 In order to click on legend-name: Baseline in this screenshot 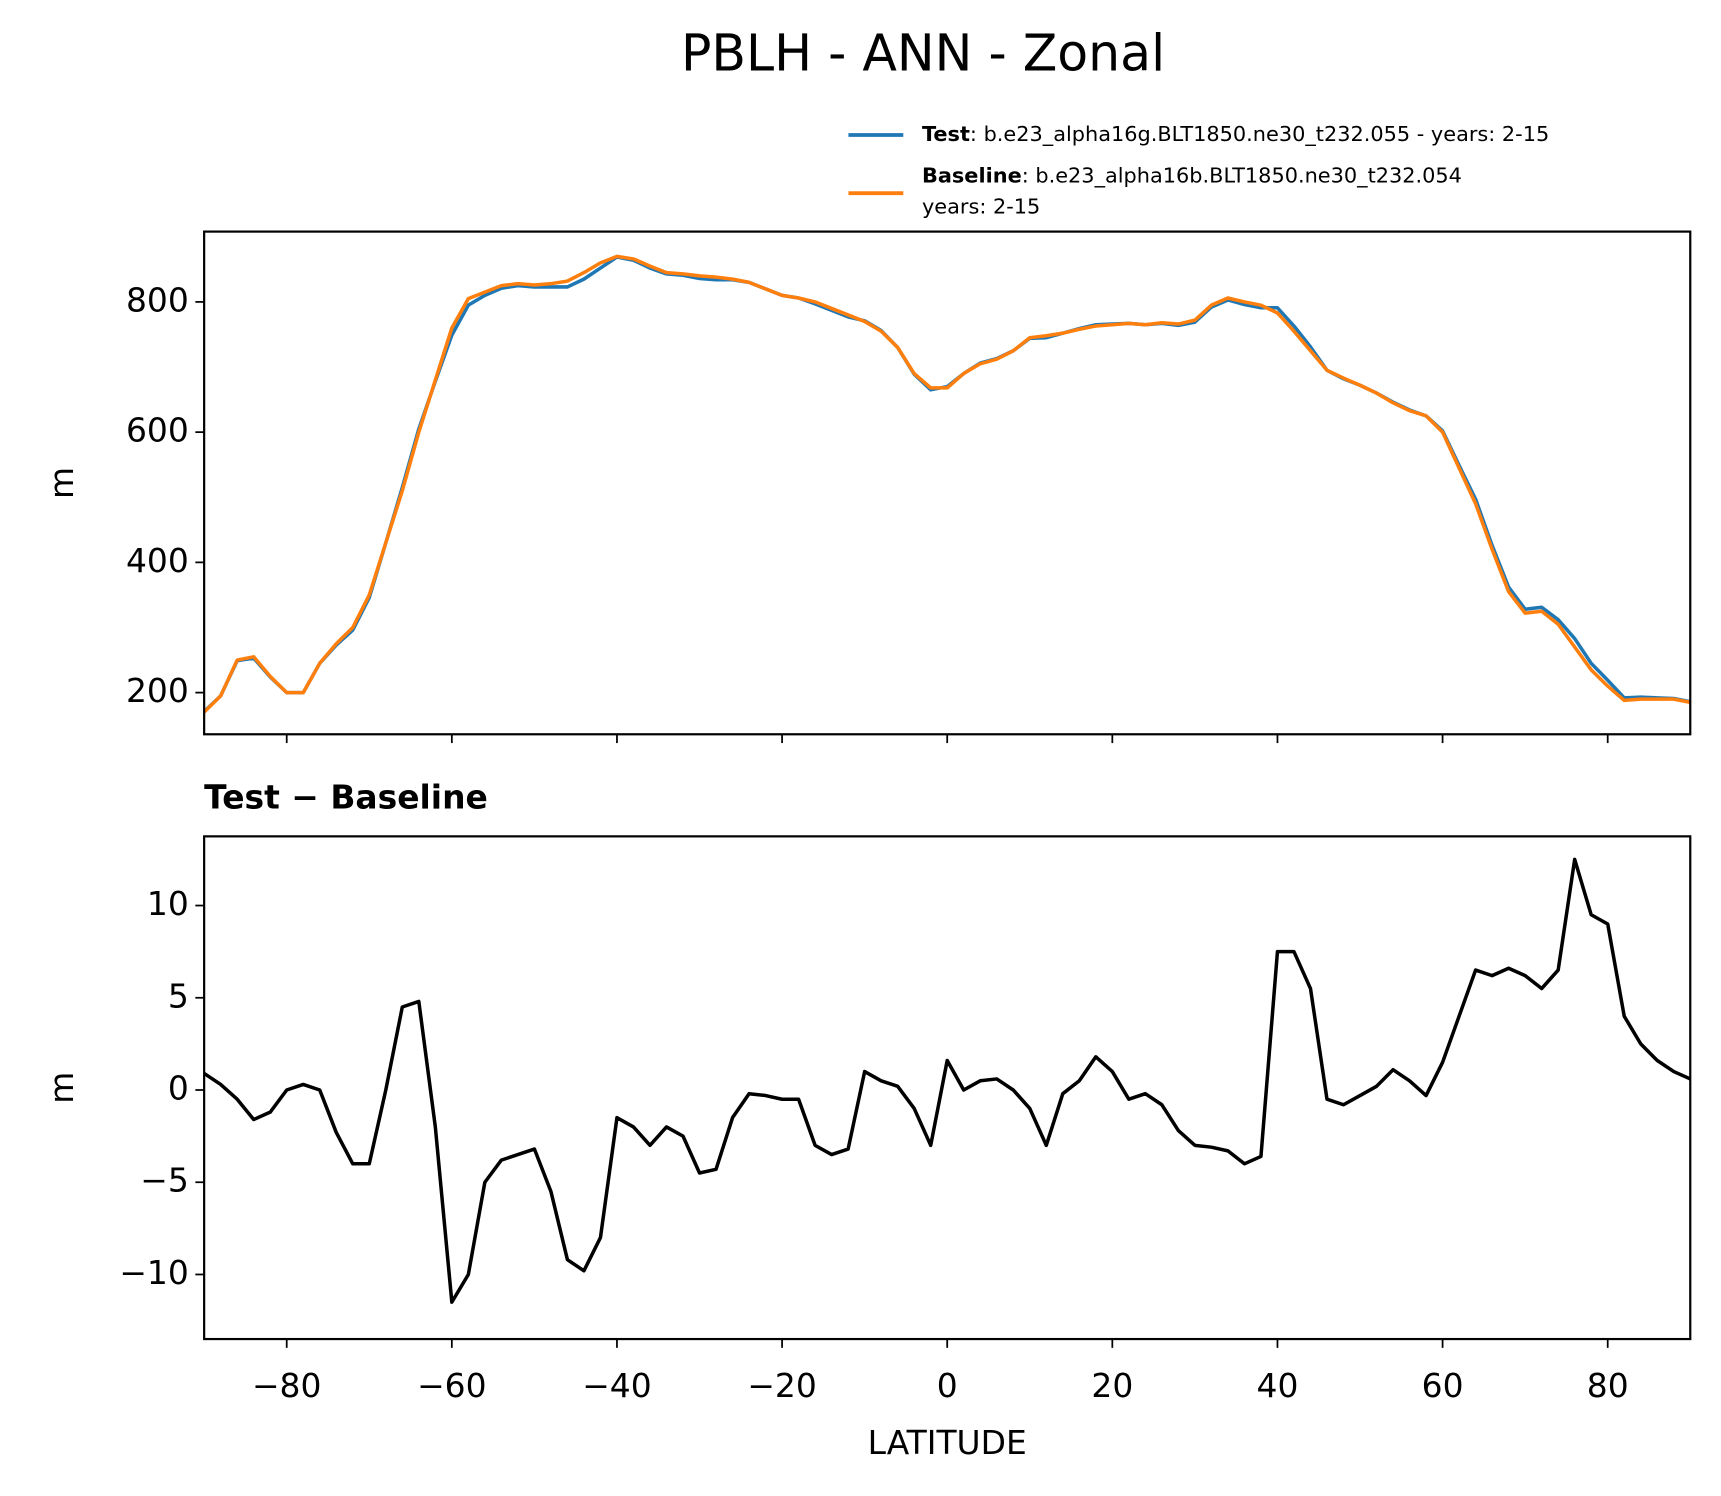, I will do `click(972, 176)`.